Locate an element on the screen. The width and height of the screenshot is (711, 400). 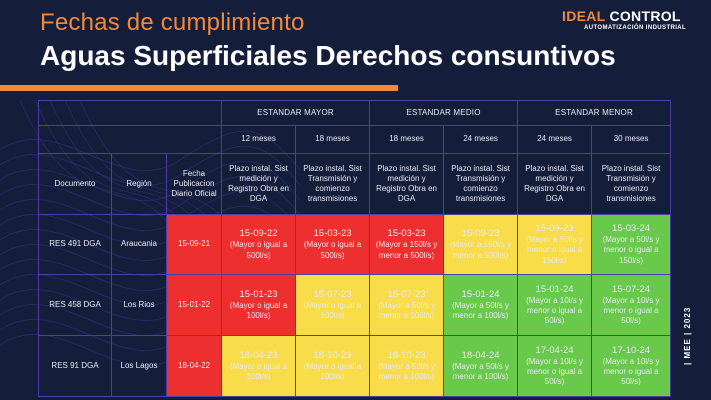
page-title-line-1: Fechas de cumplimiento is located at coordinates (172, 22).